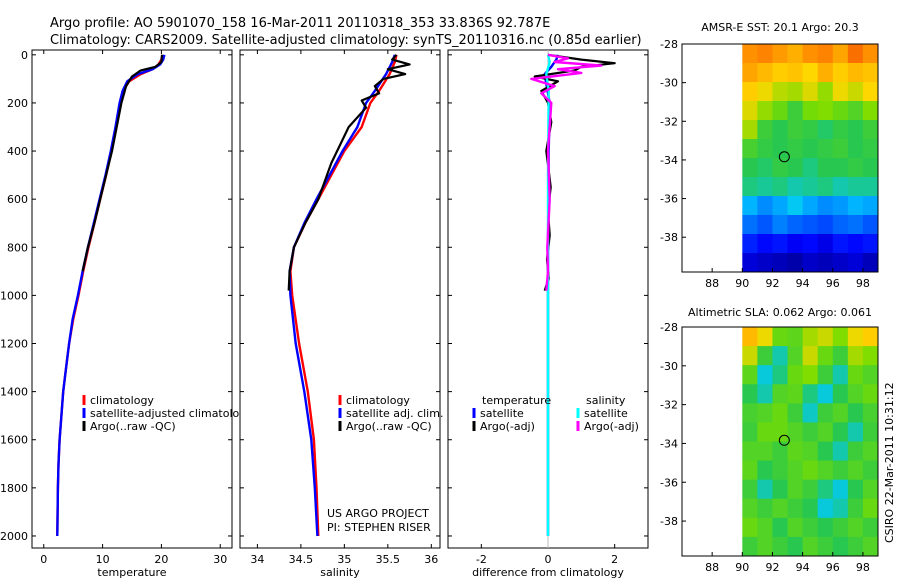 The width and height of the screenshot is (900, 580). Describe the element at coordinates (133, 426) in the screenshot. I see `temperature-legend-2-label: Argo(..raw -QC)` at that location.